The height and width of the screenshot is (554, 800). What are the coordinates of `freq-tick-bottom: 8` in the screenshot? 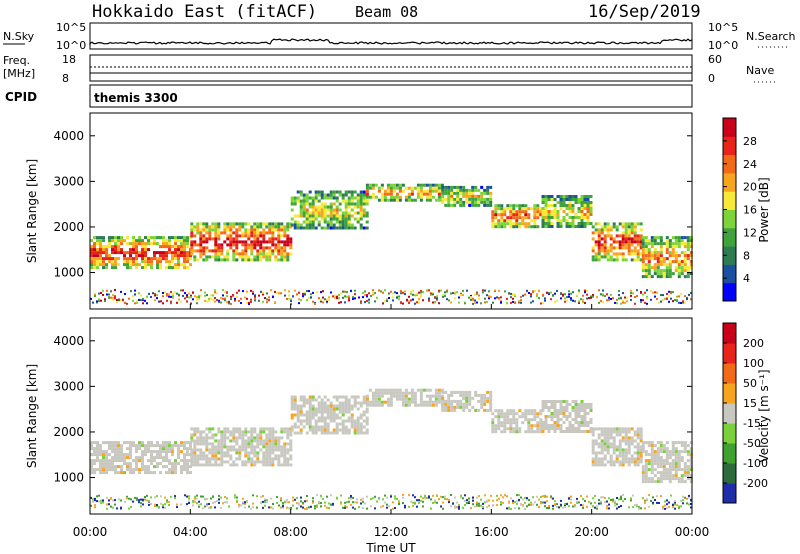 It's located at (65, 78).